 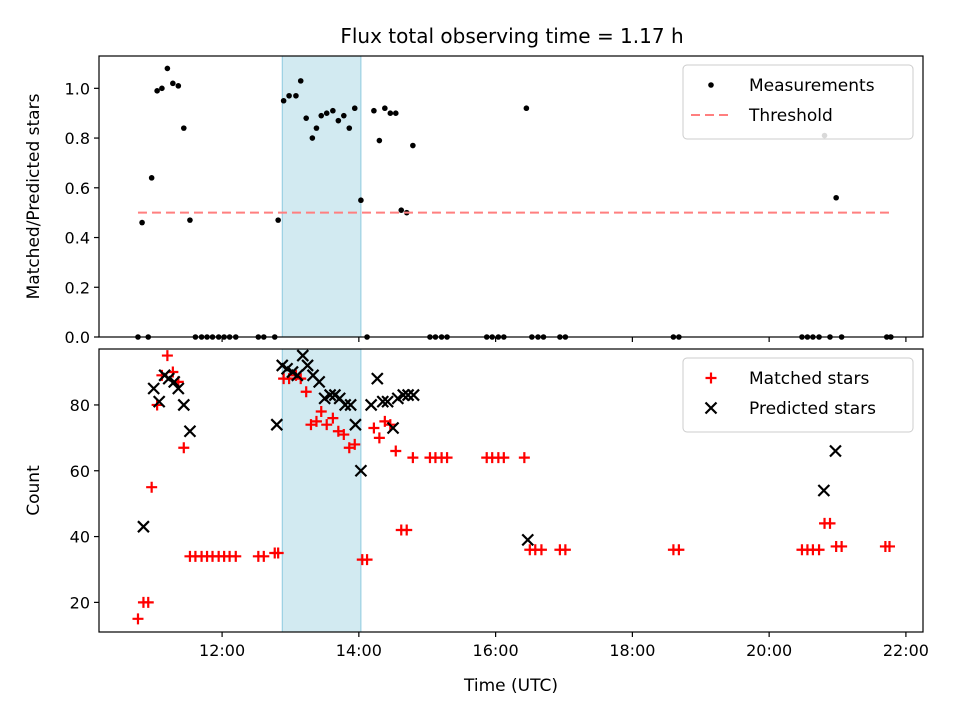 What do you see at coordinates (77, 88) in the screenshot?
I see `y-tick-label: 1.0` at bounding box center [77, 88].